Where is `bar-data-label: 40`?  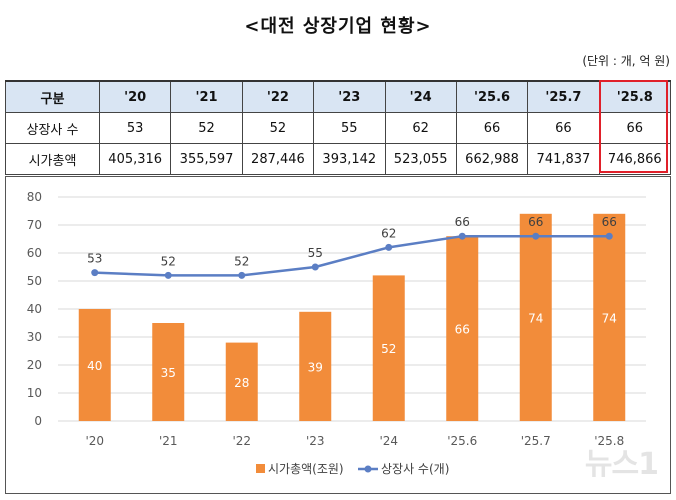 bar-data-label: 40 is located at coordinates (94, 366).